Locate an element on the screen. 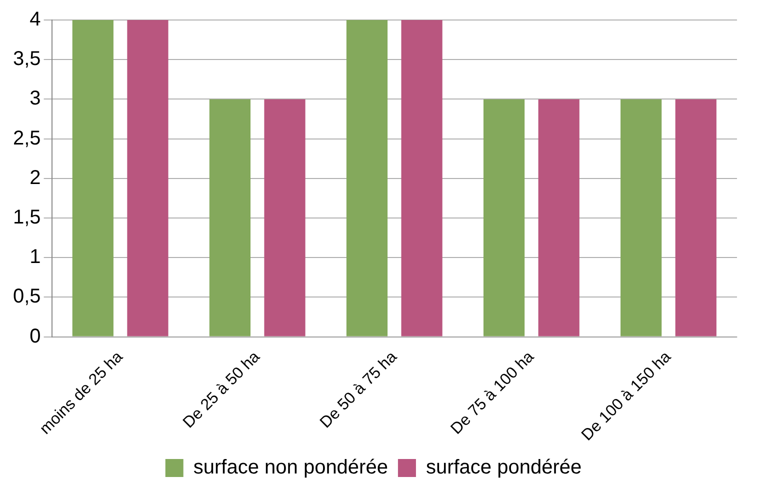  y-tick-label: 3 is located at coordinates (35, 99).